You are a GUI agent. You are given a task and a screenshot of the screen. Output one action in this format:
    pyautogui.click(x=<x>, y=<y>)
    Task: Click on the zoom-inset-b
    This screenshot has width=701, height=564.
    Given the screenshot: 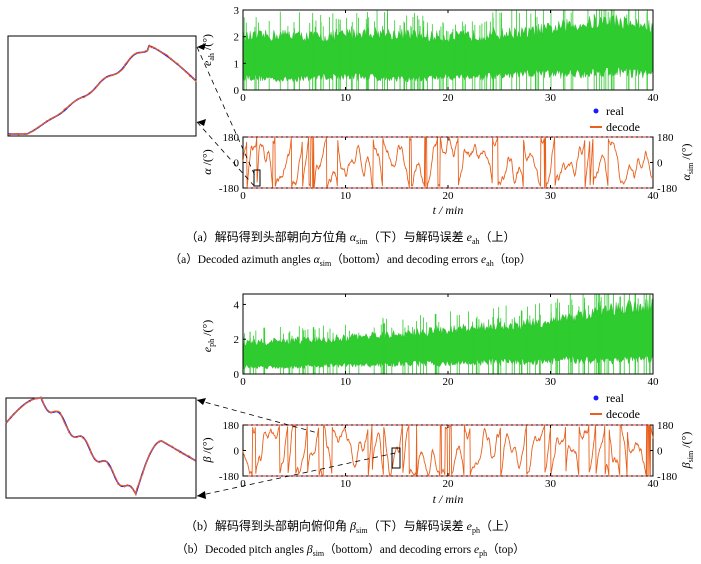 What is the action you would take?
    pyautogui.click(x=203, y=447)
    